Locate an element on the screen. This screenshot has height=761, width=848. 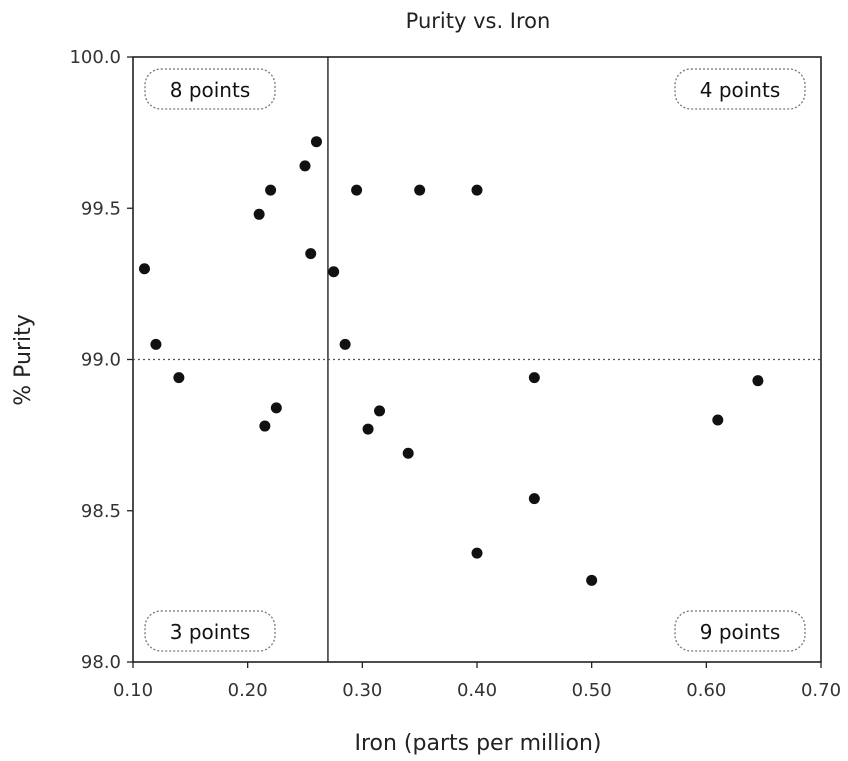
y-axis-ticks: 98.0 98.5 99.0 99.5 100.0 is located at coordinates (101, 360).